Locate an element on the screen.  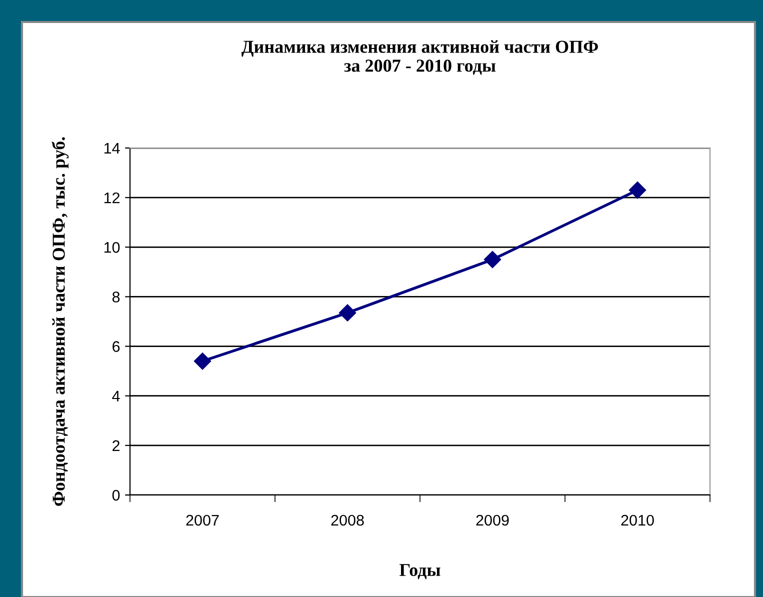
x-tick-label: 2008 is located at coordinates (347, 520).